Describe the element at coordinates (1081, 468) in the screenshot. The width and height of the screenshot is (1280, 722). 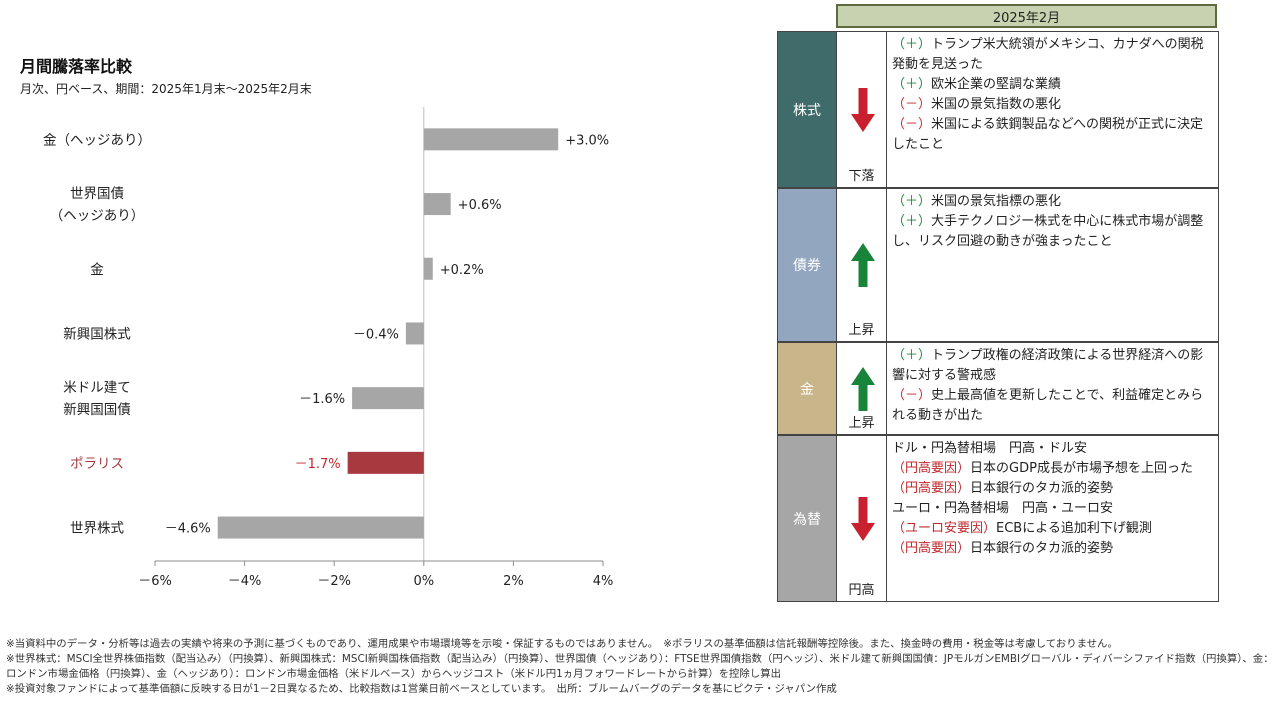
I see `reason-text: 日本のGDP成長が市場予想を上回った` at that location.